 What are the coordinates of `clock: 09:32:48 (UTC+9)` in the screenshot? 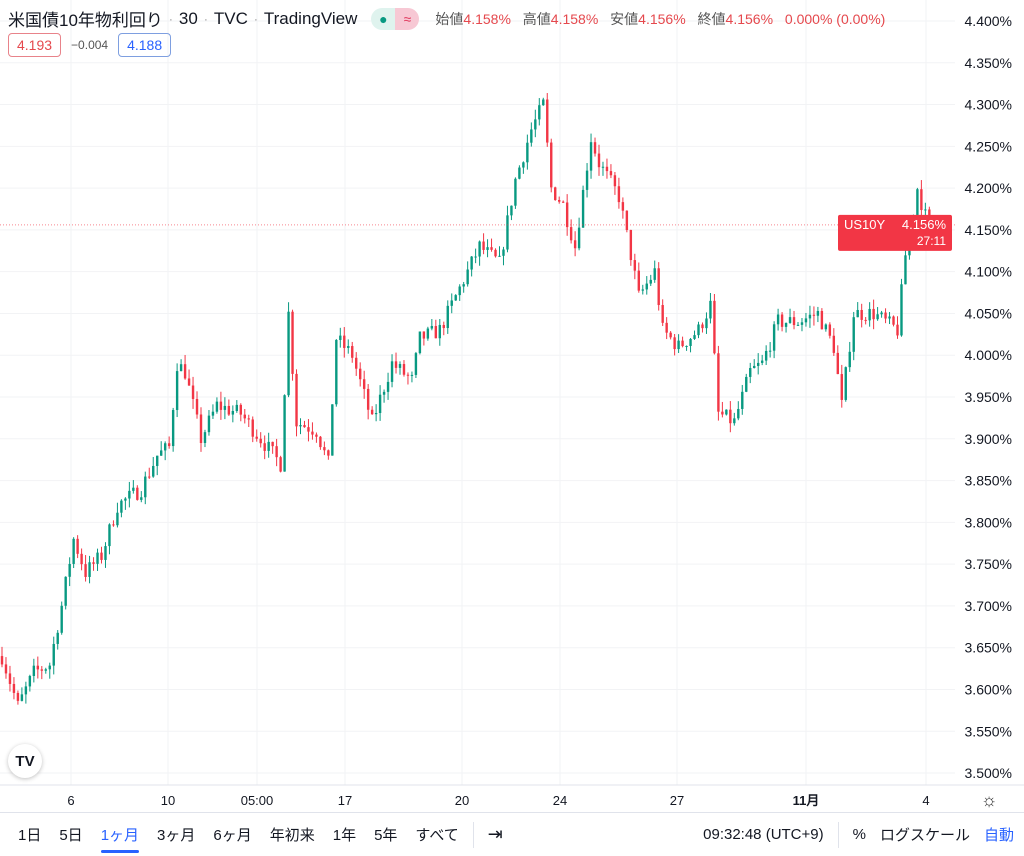 It's located at (763, 834).